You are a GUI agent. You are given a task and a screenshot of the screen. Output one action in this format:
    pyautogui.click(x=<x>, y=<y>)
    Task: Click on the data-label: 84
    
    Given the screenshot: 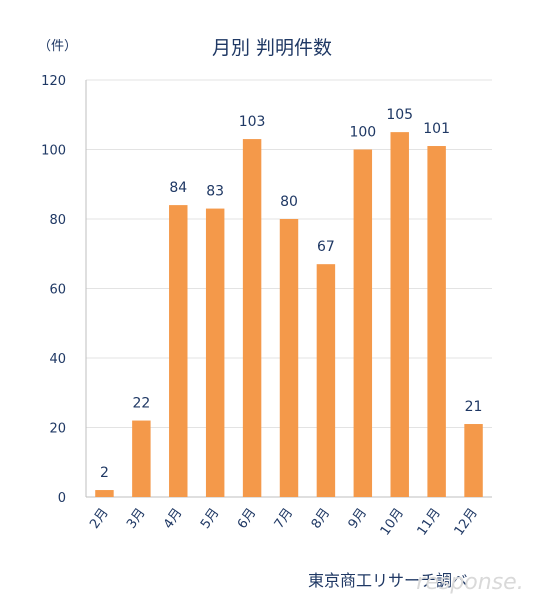 What is the action you would take?
    pyautogui.click(x=178, y=188)
    